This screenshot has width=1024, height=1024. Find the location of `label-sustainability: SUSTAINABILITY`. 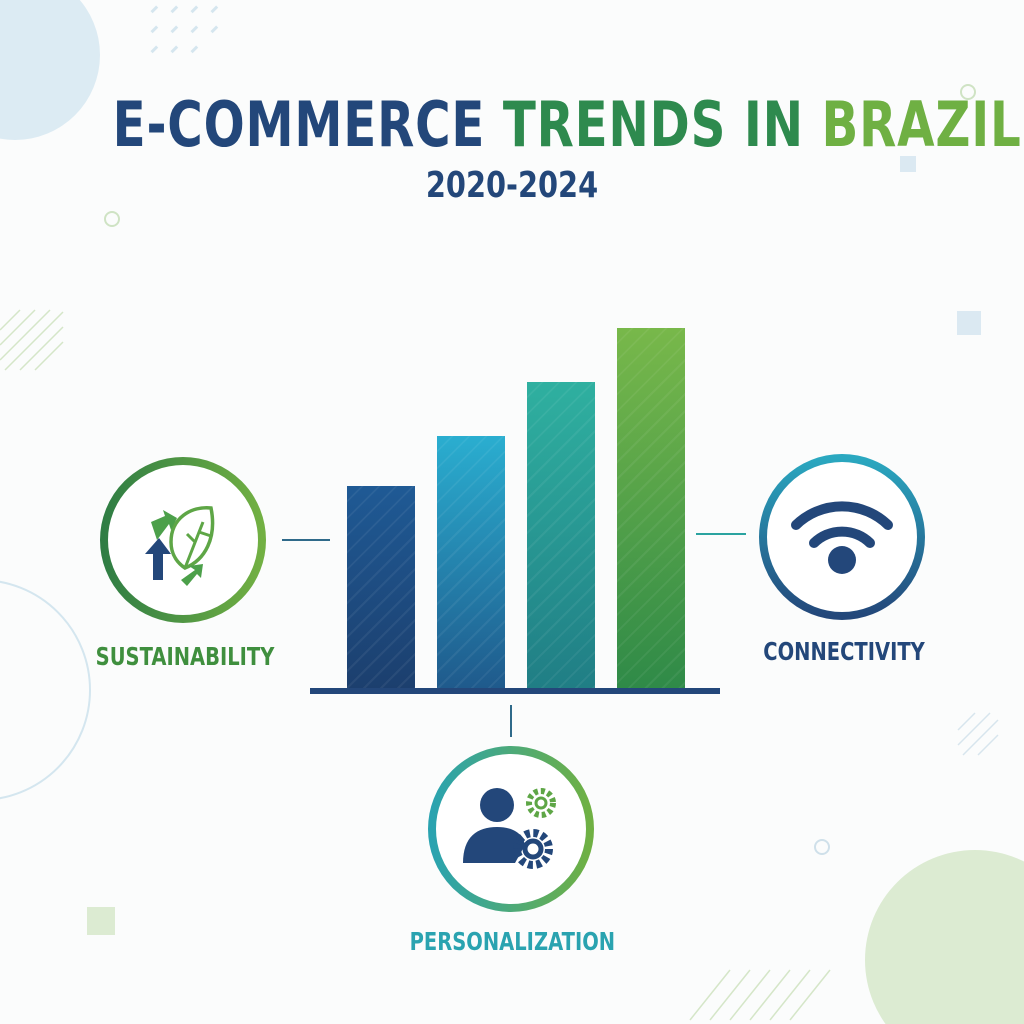

label-sustainability: SUSTAINABILITY is located at coordinates (185, 656).